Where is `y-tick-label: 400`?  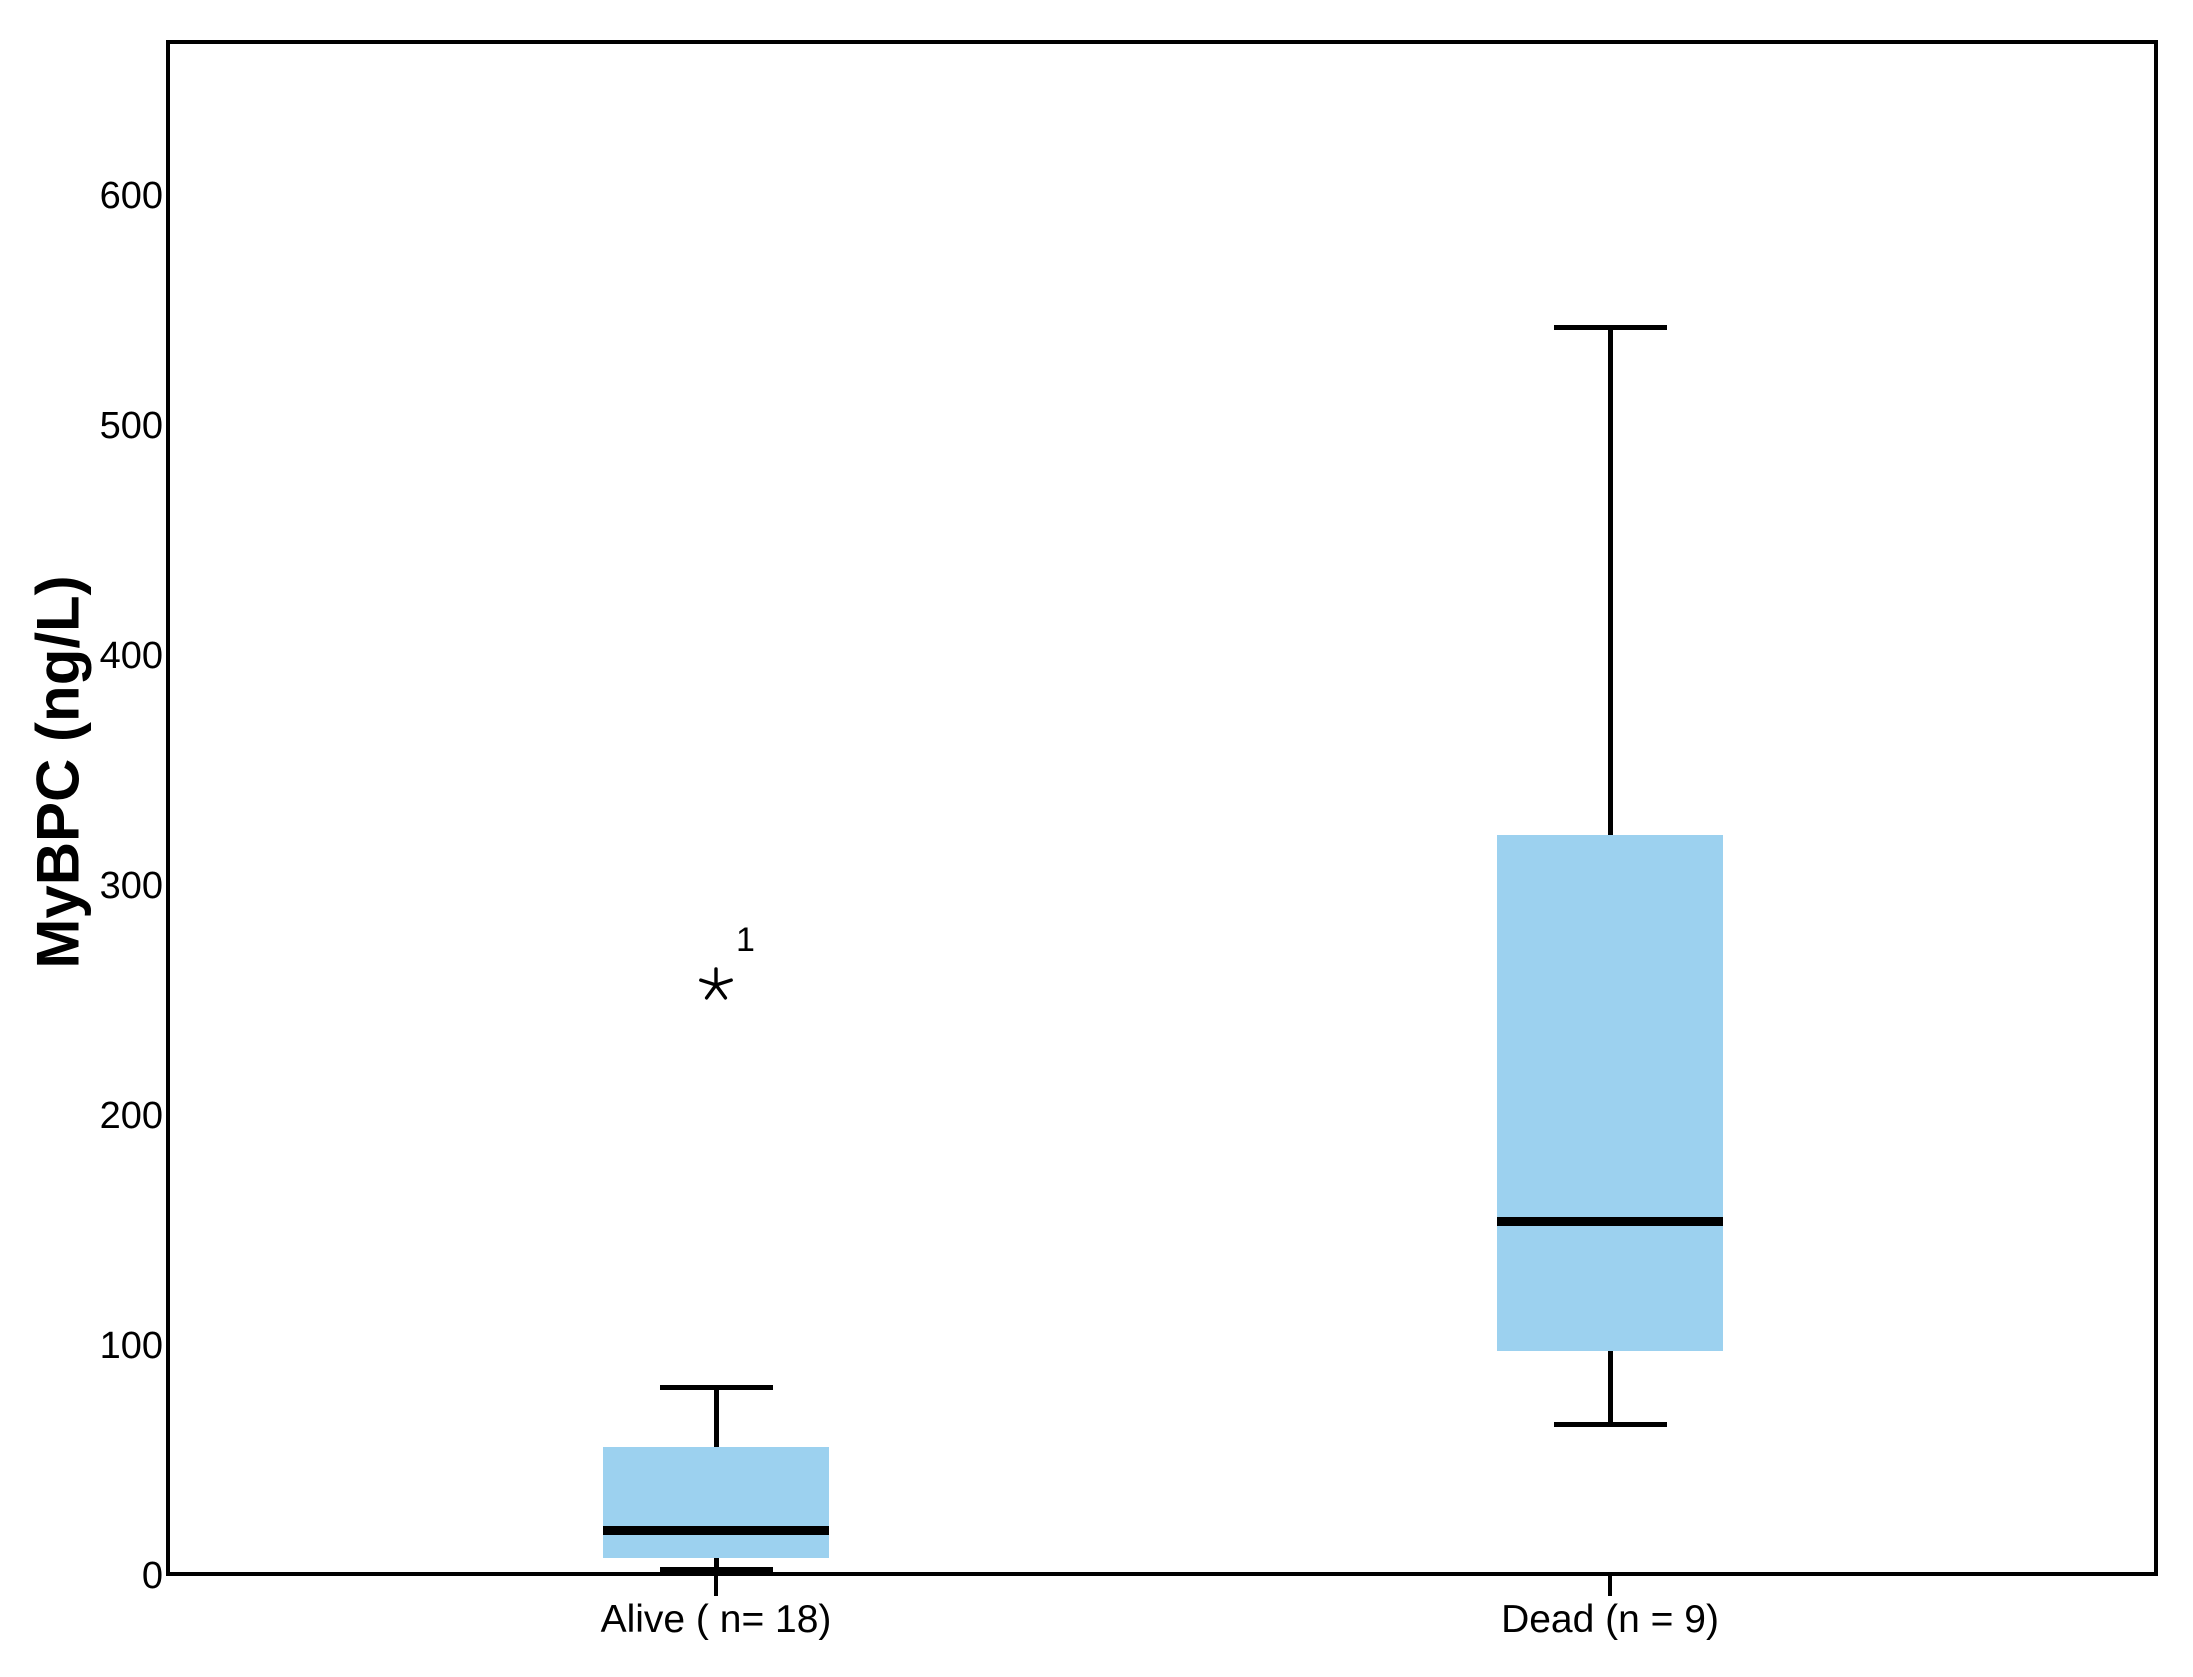
y-tick-label: 400 is located at coordinates (131, 656).